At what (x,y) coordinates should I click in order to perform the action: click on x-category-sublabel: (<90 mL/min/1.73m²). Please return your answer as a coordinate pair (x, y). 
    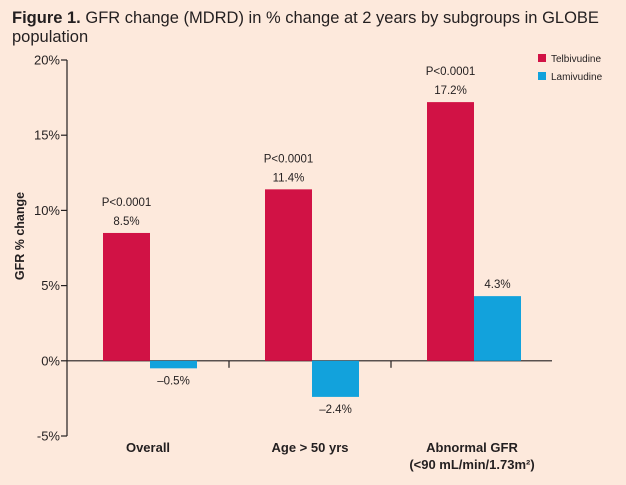
    Looking at the image, I should click on (471, 464).